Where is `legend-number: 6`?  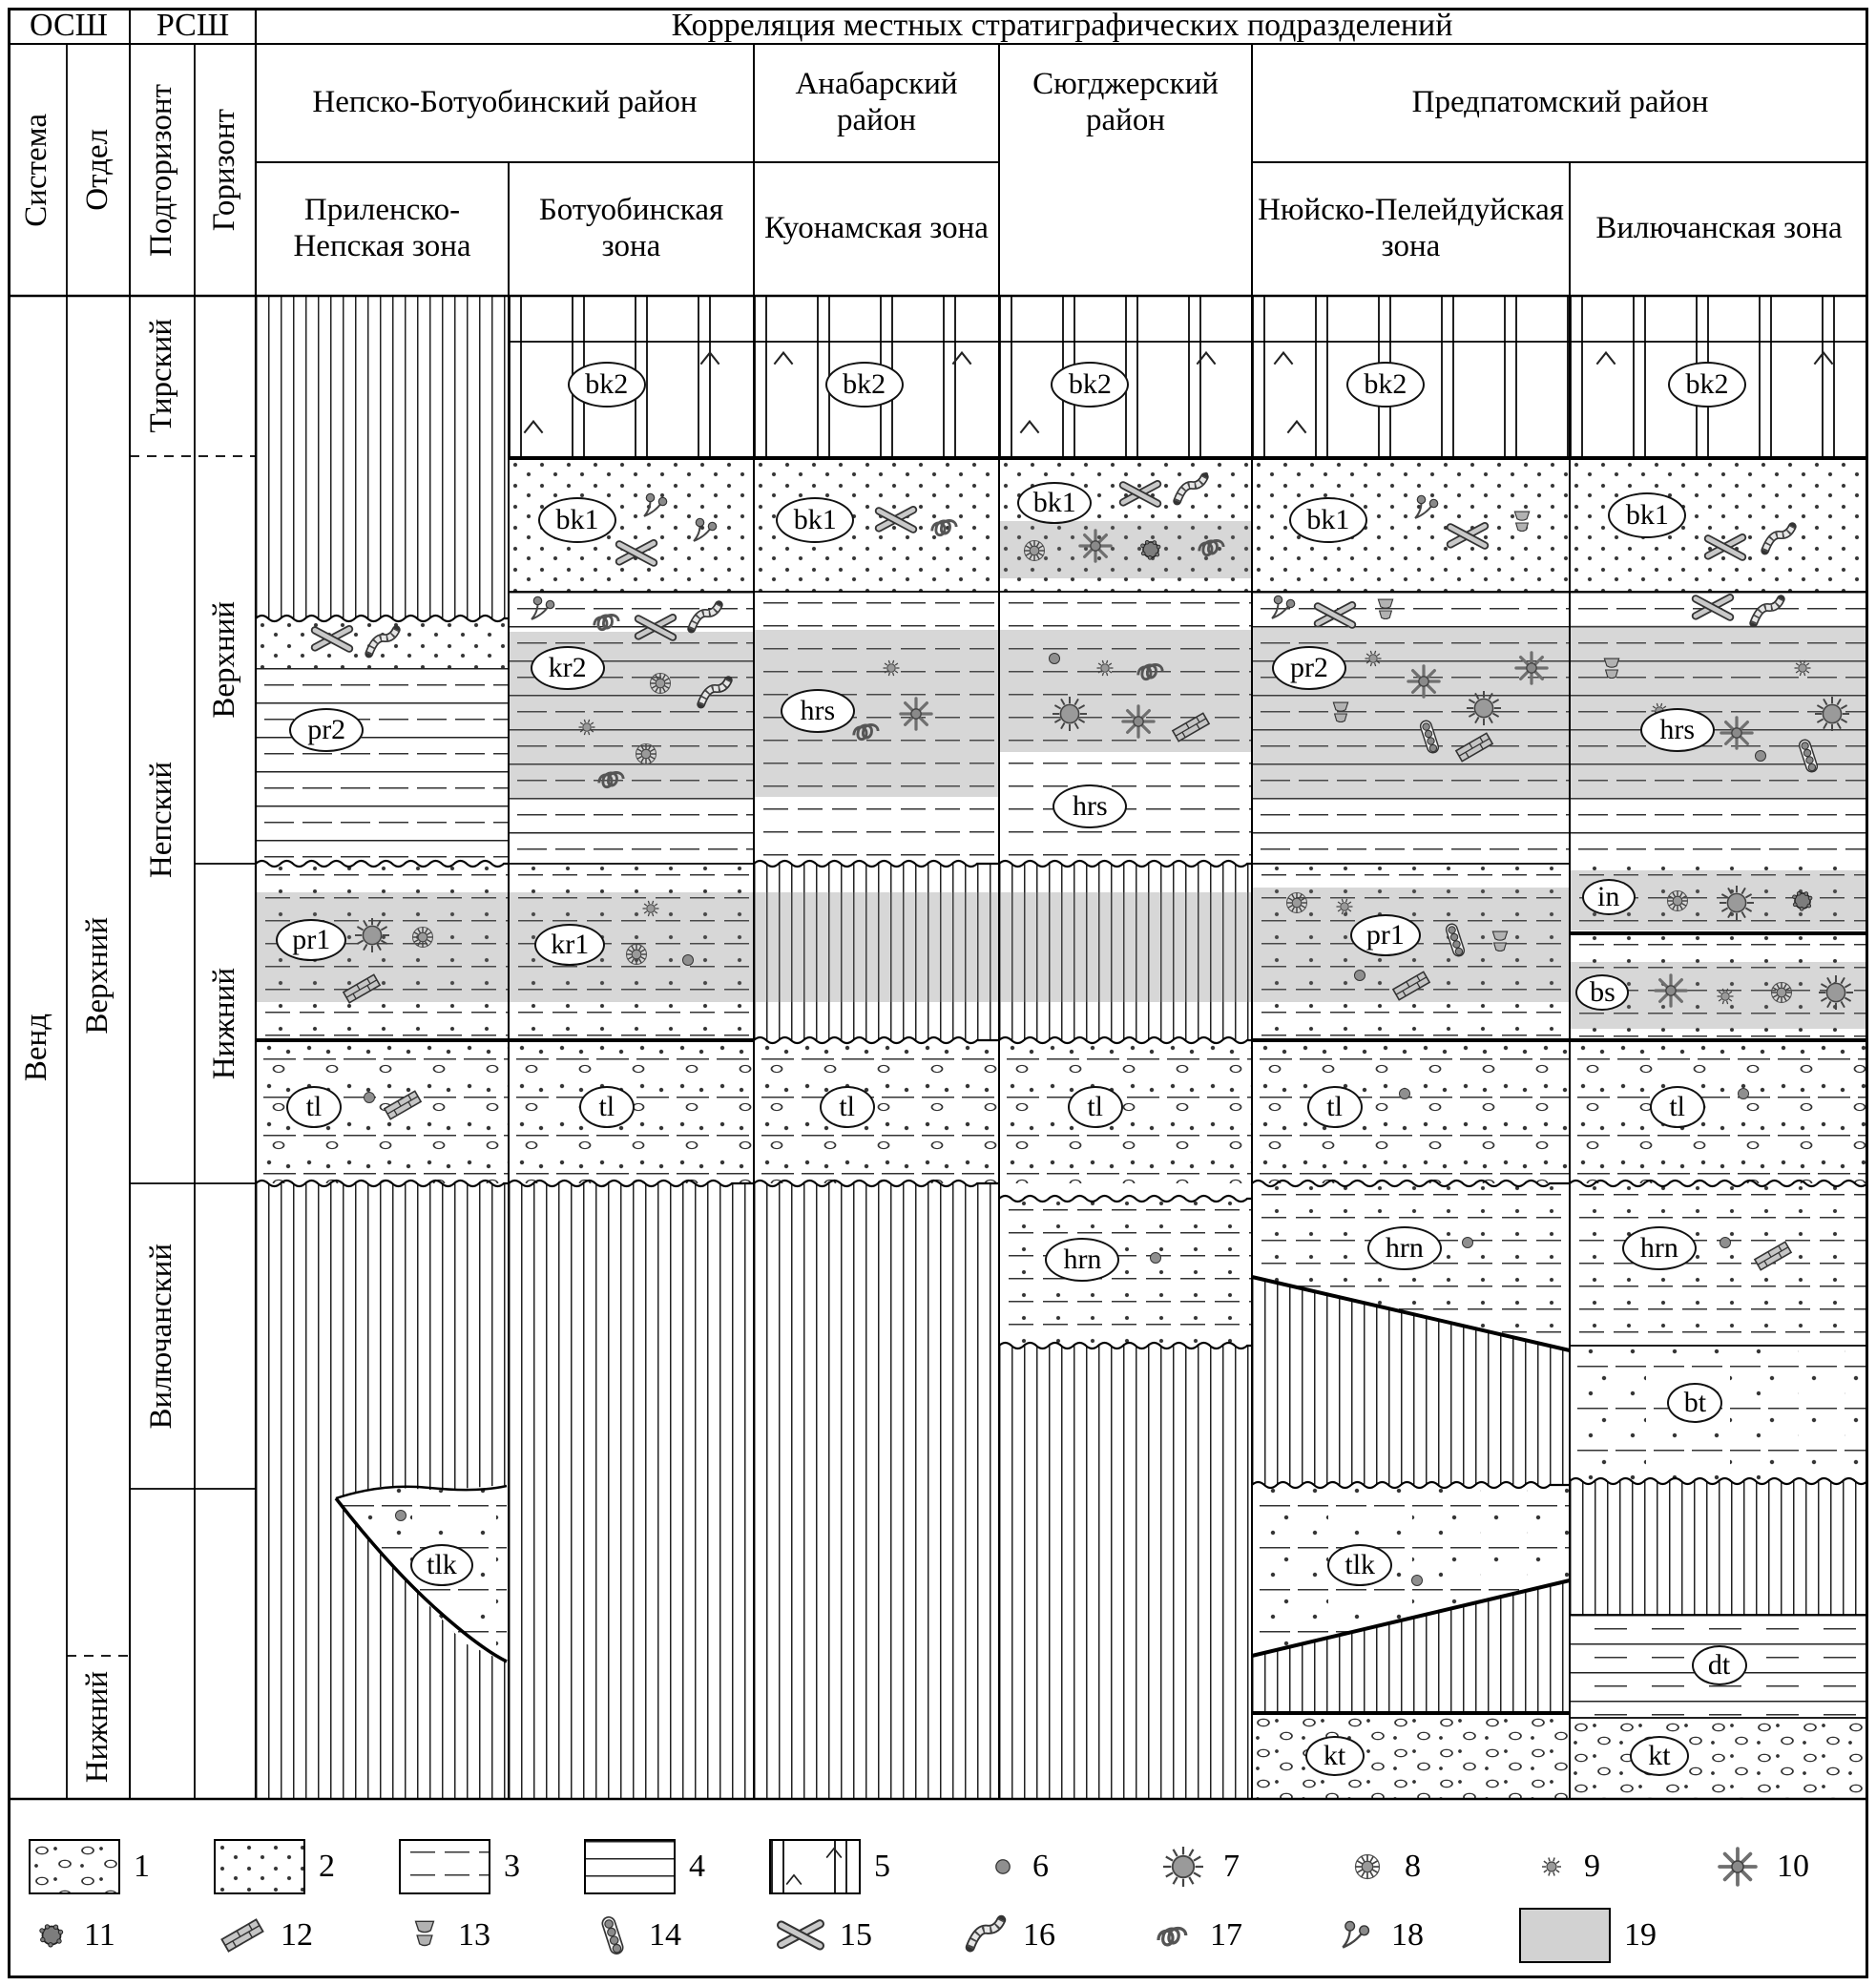 legend-number: 6 is located at coordinates (1040, 1866).